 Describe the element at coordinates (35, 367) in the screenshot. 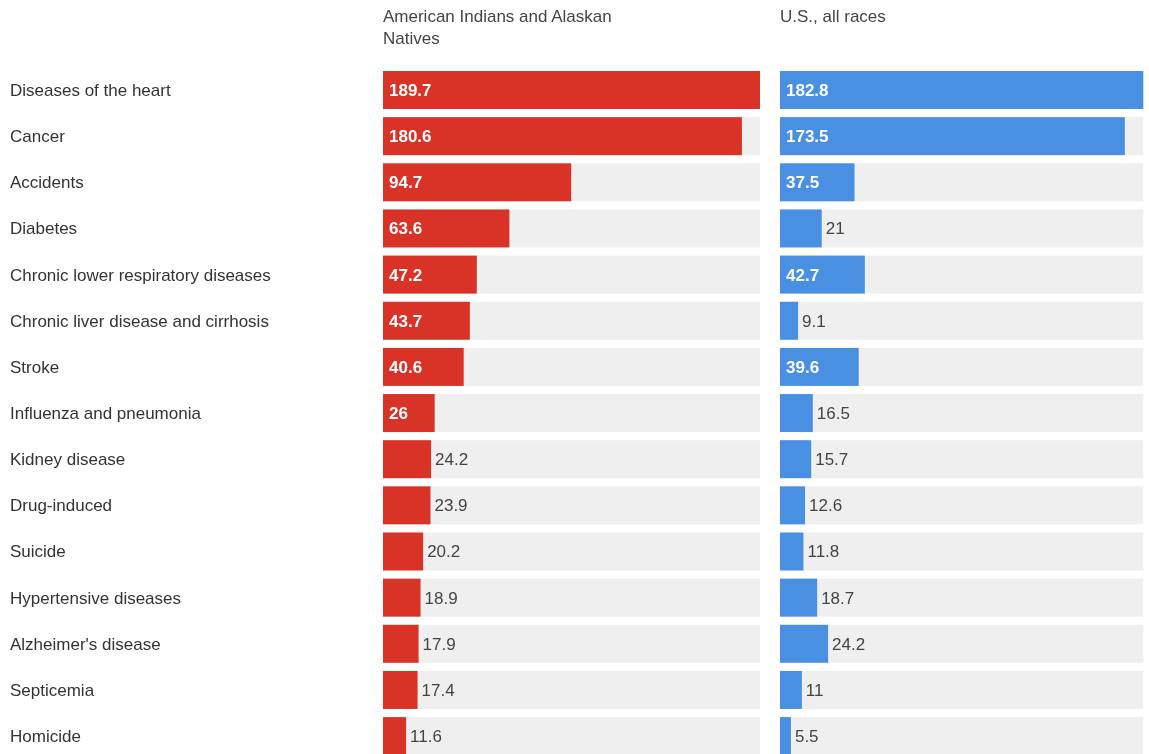

I see `y-tick-label: Stroke` at that location.